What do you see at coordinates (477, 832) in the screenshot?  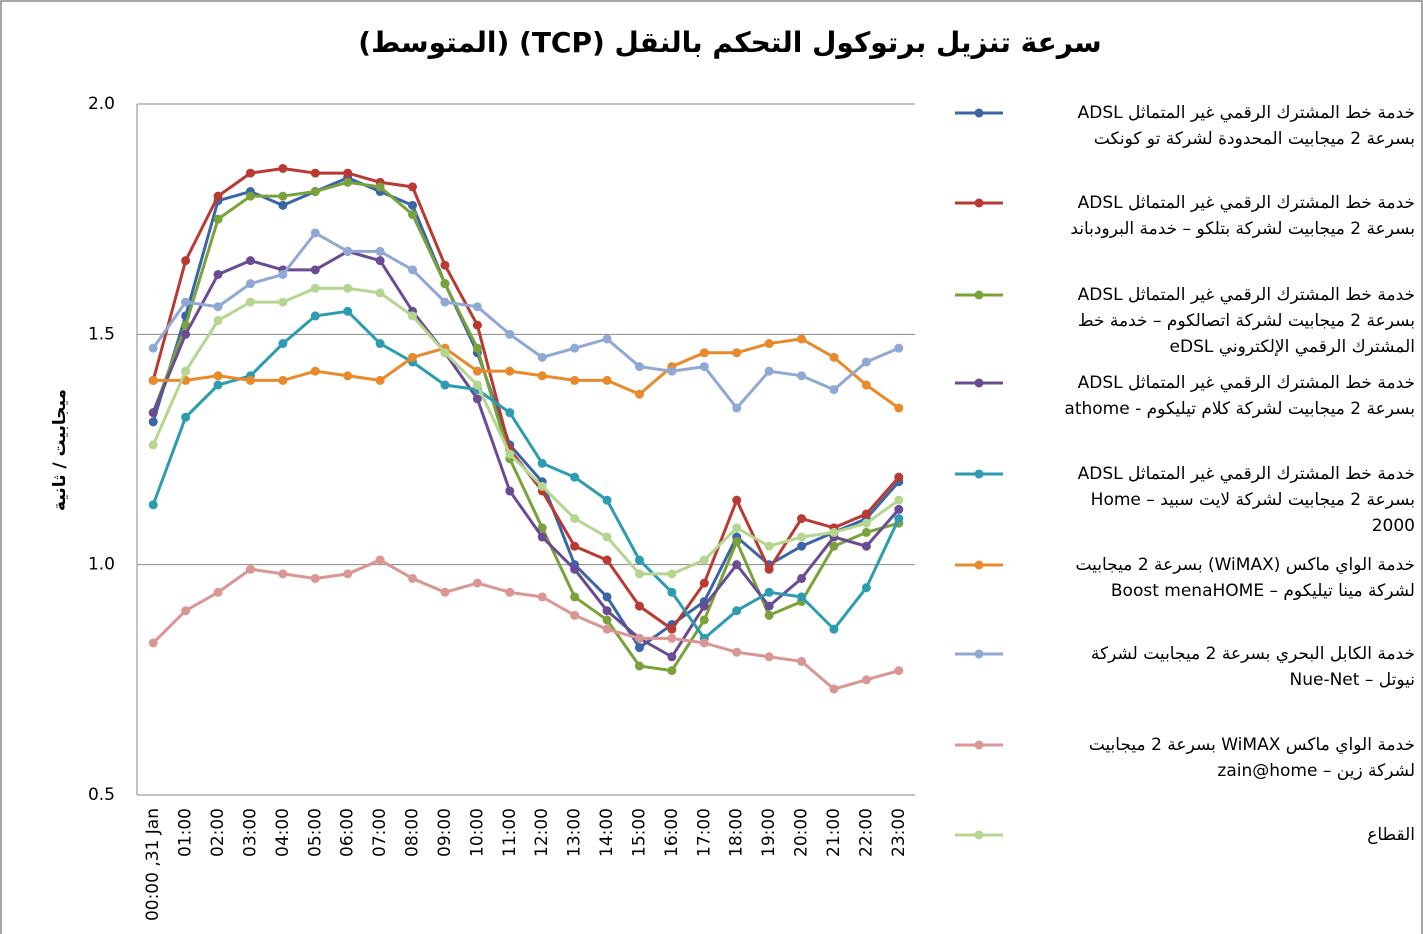 I see `x-tick-label: 10:00` at bounding box center [477, 832].